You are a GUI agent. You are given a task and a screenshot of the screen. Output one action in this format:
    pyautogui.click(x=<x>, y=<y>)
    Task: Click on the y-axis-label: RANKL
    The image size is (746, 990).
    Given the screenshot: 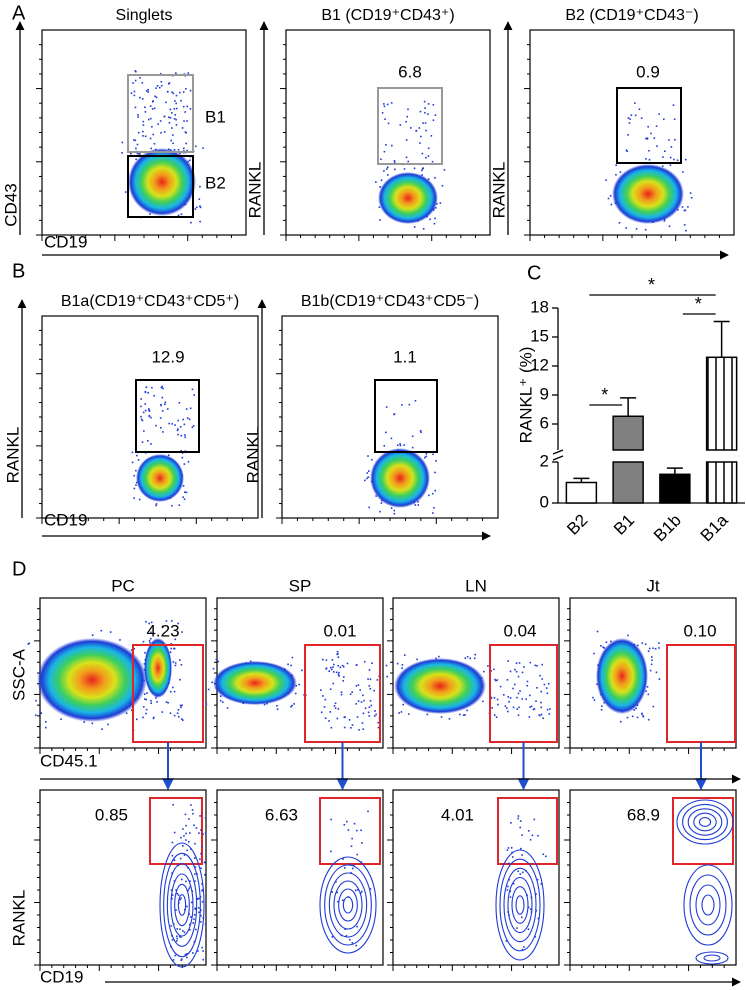 What is the action you would take?
    pyautogui.click(x=12, y=455)
    